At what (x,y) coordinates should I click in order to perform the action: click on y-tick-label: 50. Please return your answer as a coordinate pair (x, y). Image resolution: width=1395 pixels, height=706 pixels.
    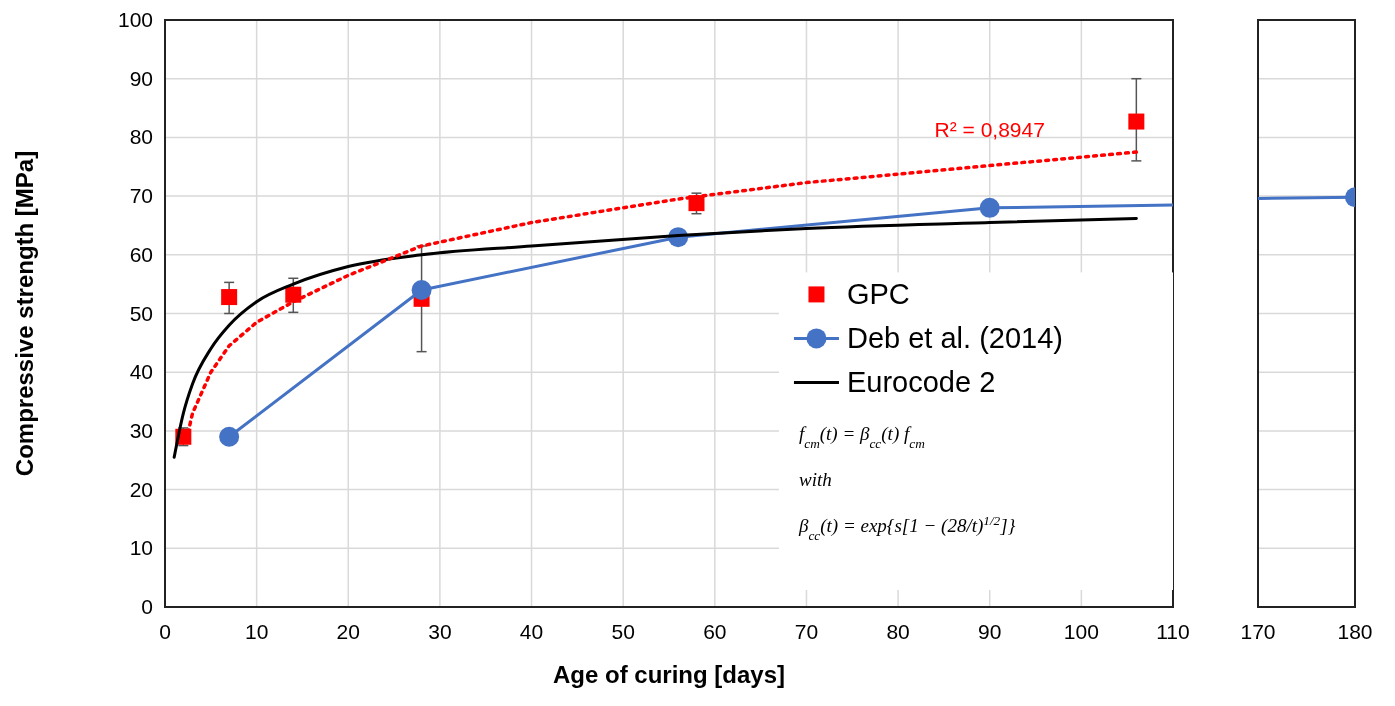
    Looking at the image, I should click on (141, 313).